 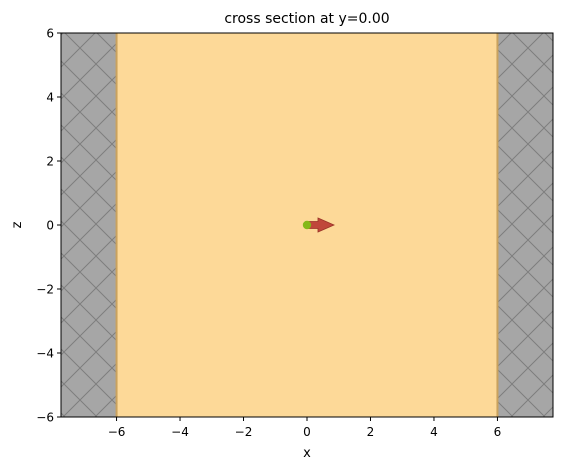 I want to click on y-tick-label: −6, so click(x=45, y=418).